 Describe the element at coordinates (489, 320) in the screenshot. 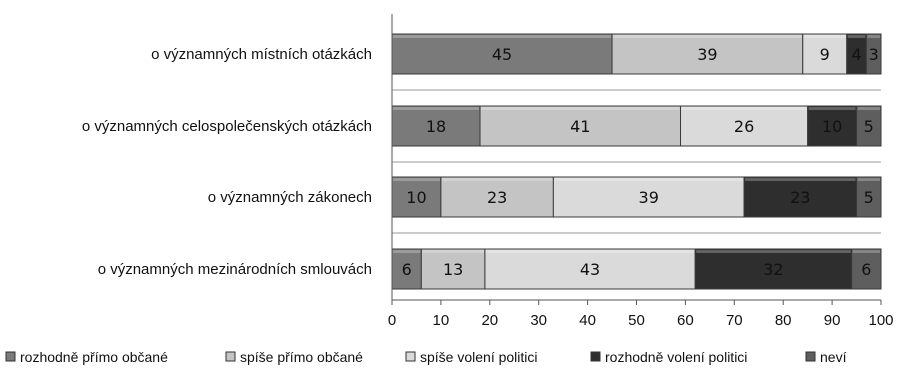

I see `x-tick-label: 20` at that location.